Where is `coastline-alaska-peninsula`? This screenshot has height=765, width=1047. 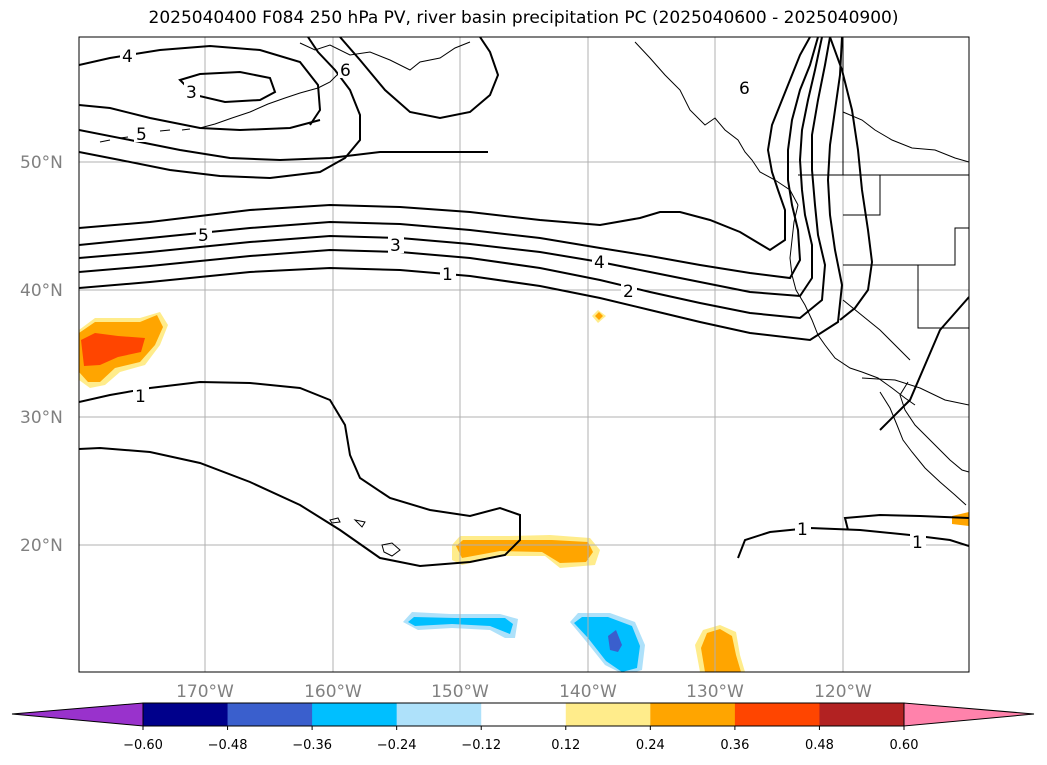
coastline-alaska-peninsula is located at coordinates (272, 97).